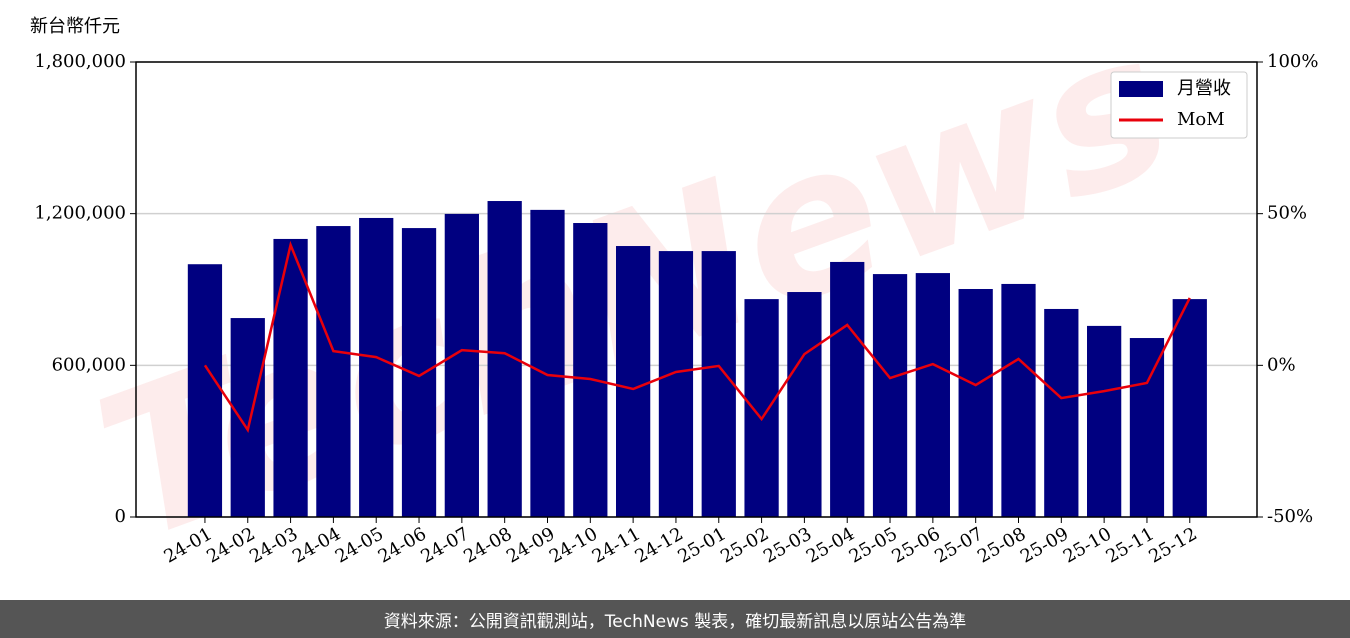 The image size is (1350, 638). Describe the element at coordinates (787, 545) in the screenshot. I see `x-tick-label: 25-03` at that location.